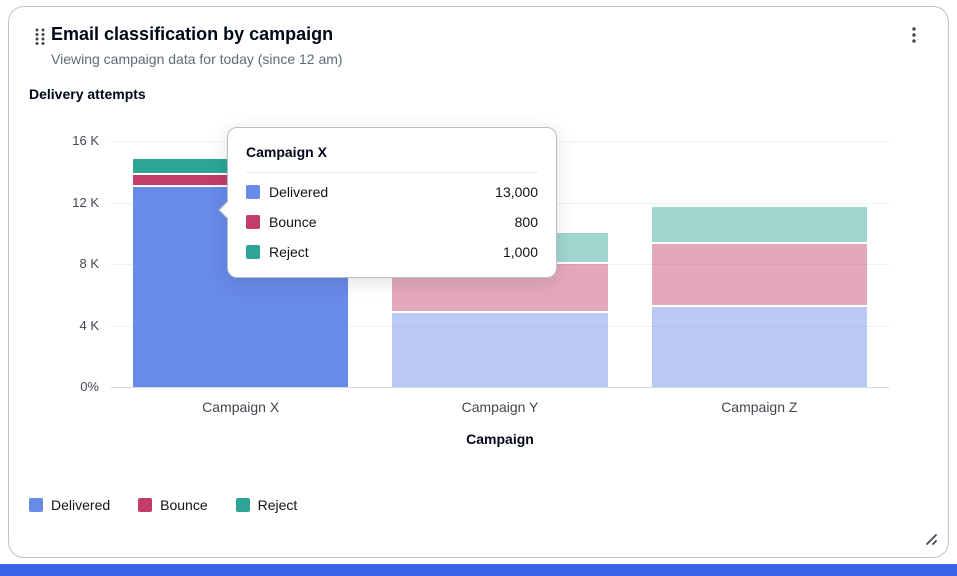 This screenshot has height=576, width=957. I want to click on tooltip-series-value: 800, so click(526, 222).